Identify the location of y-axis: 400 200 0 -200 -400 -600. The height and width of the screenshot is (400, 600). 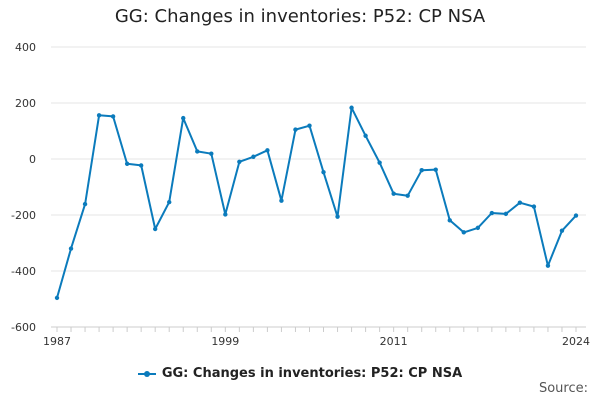
(23, 187).